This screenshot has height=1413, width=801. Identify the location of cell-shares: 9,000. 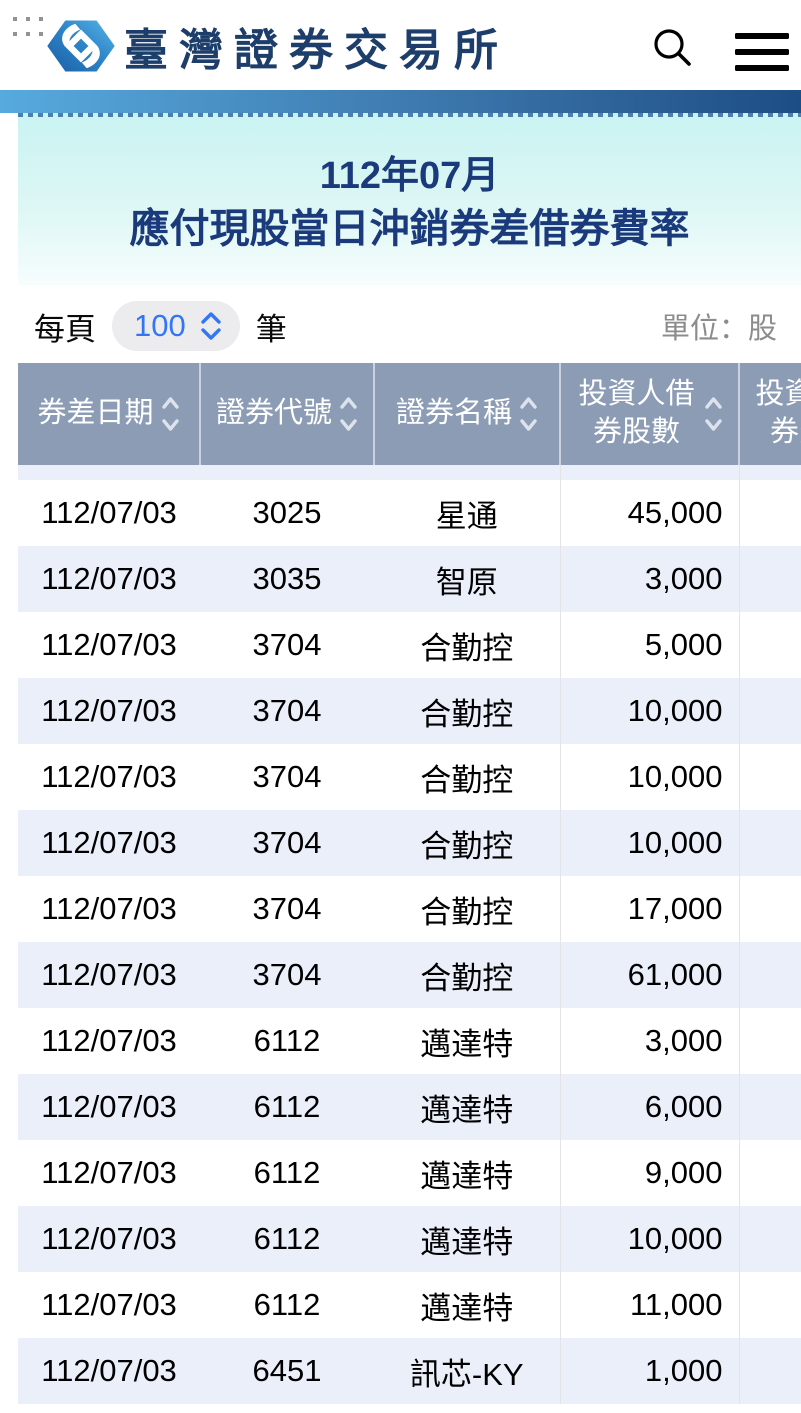
(649, 1173).